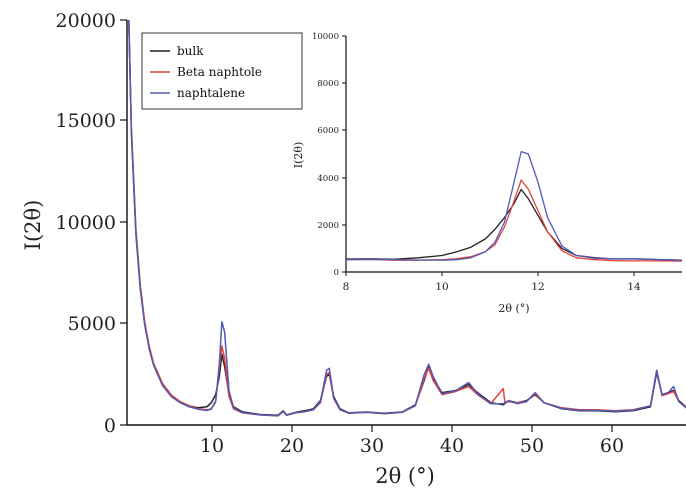 This screenshot has height=492, width=686. What do you see at coordinates (211, 93) in the screenshot?
I see `legend-label-naphtalene: naphtalene` at bounding box center [211, 93].